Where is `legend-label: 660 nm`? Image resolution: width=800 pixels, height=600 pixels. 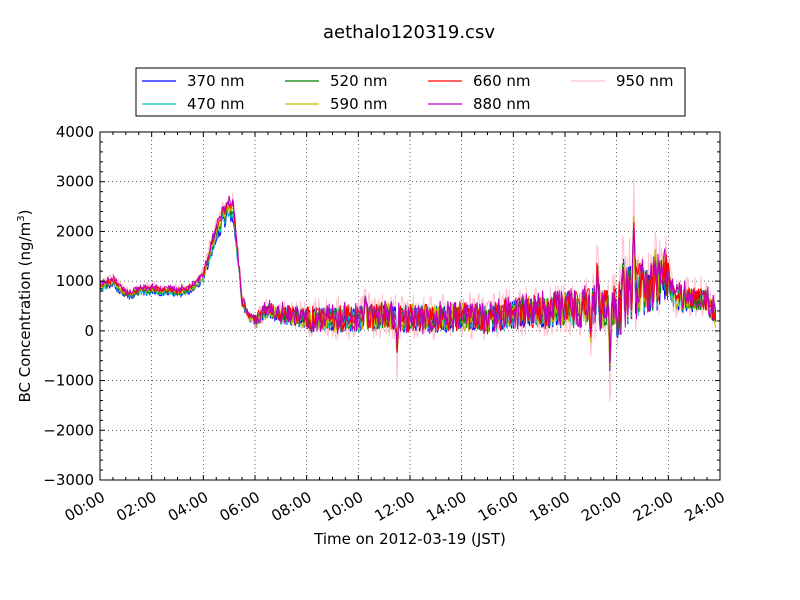
legend-label: 660 nm is located at coordinates (502, 81).